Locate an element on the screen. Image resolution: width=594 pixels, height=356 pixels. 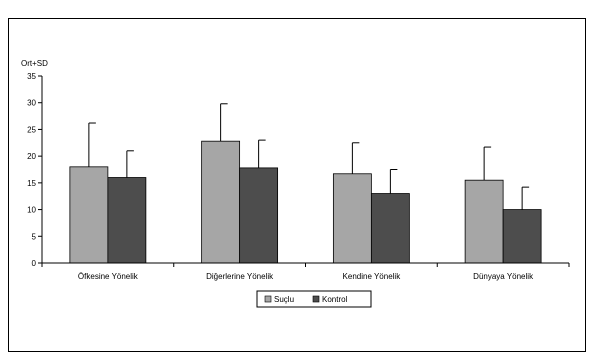
y-axis: 0 5 10 15 20 25 30 35 is located at coordinates (35, 170).